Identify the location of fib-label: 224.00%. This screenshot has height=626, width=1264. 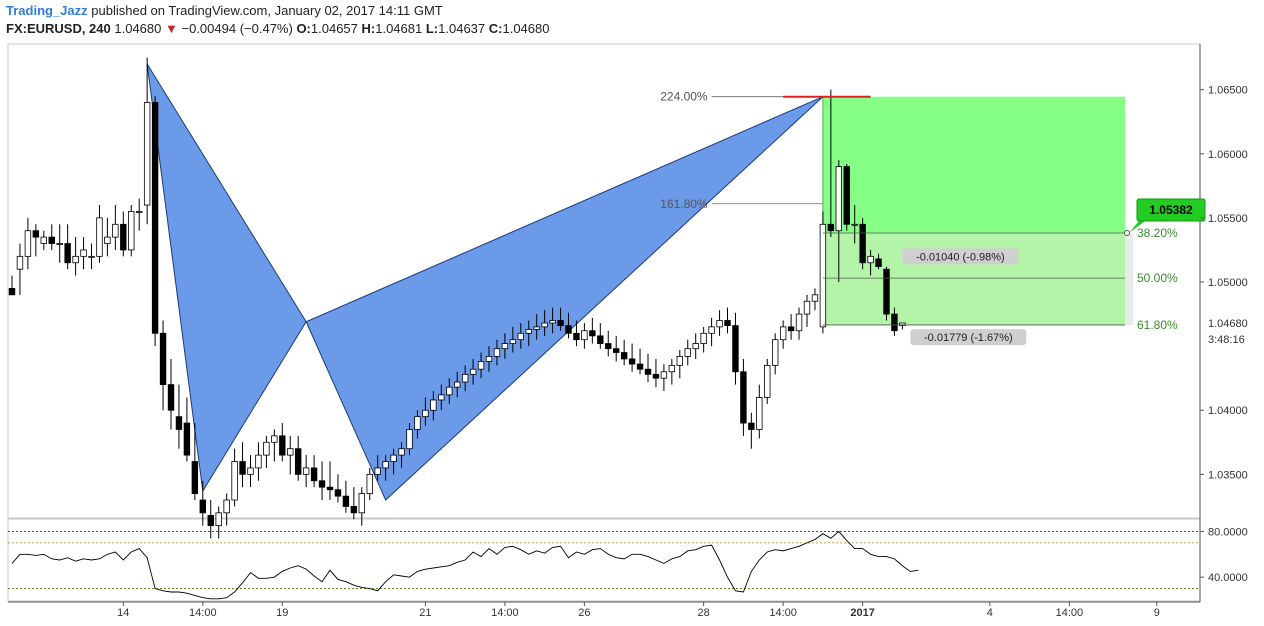
(684, 97).